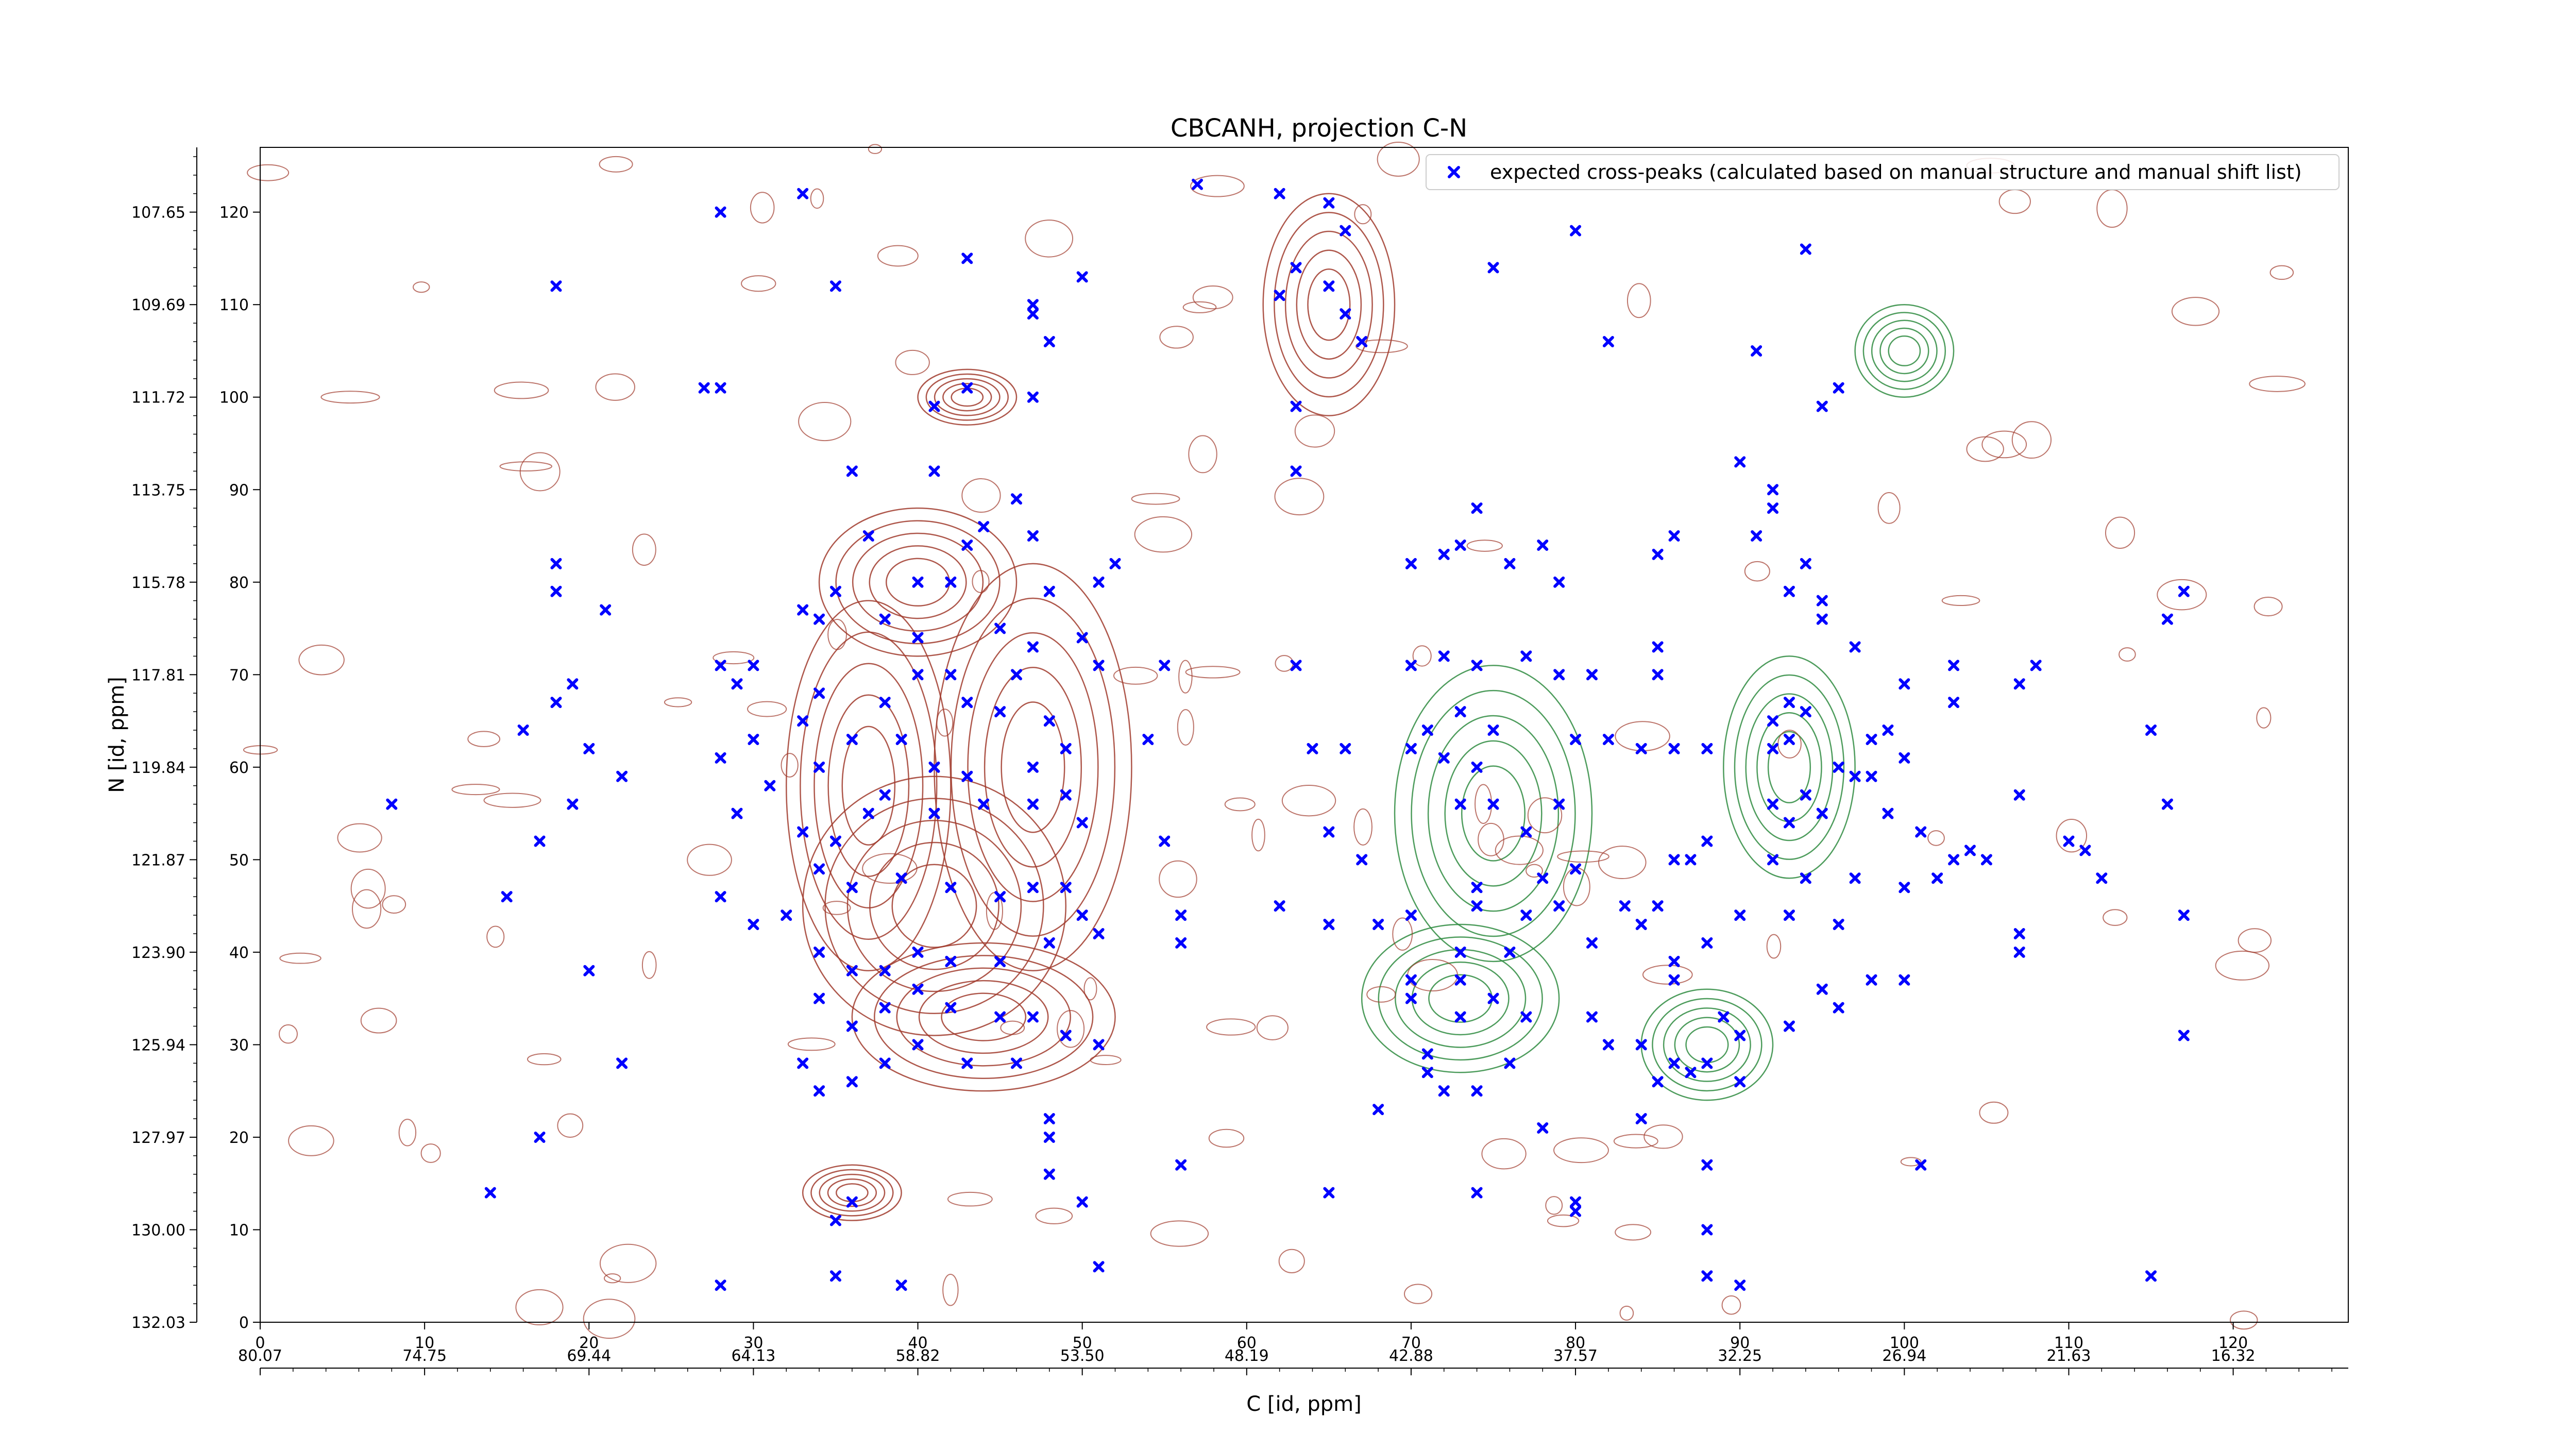  I want to click on x-tick-label: 30, so click(753, 1343).